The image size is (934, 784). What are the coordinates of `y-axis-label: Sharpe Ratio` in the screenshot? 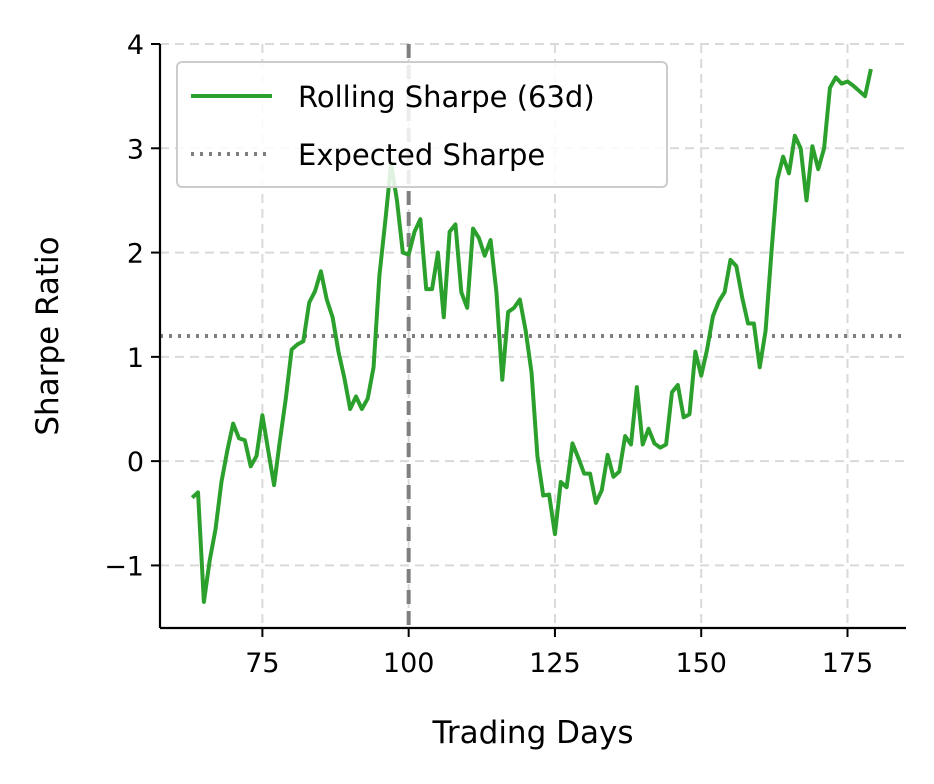 It's located at (48, 335).